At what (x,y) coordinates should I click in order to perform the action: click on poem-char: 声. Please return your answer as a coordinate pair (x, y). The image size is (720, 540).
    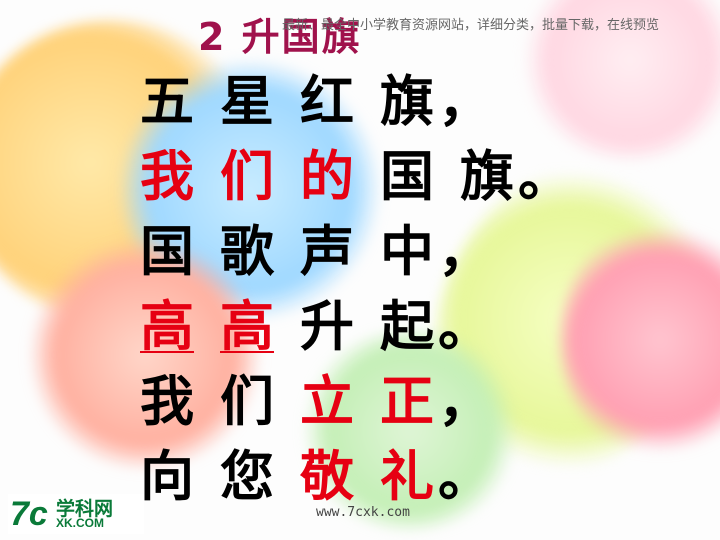
    Looking at the image, I should click on (327, 251).